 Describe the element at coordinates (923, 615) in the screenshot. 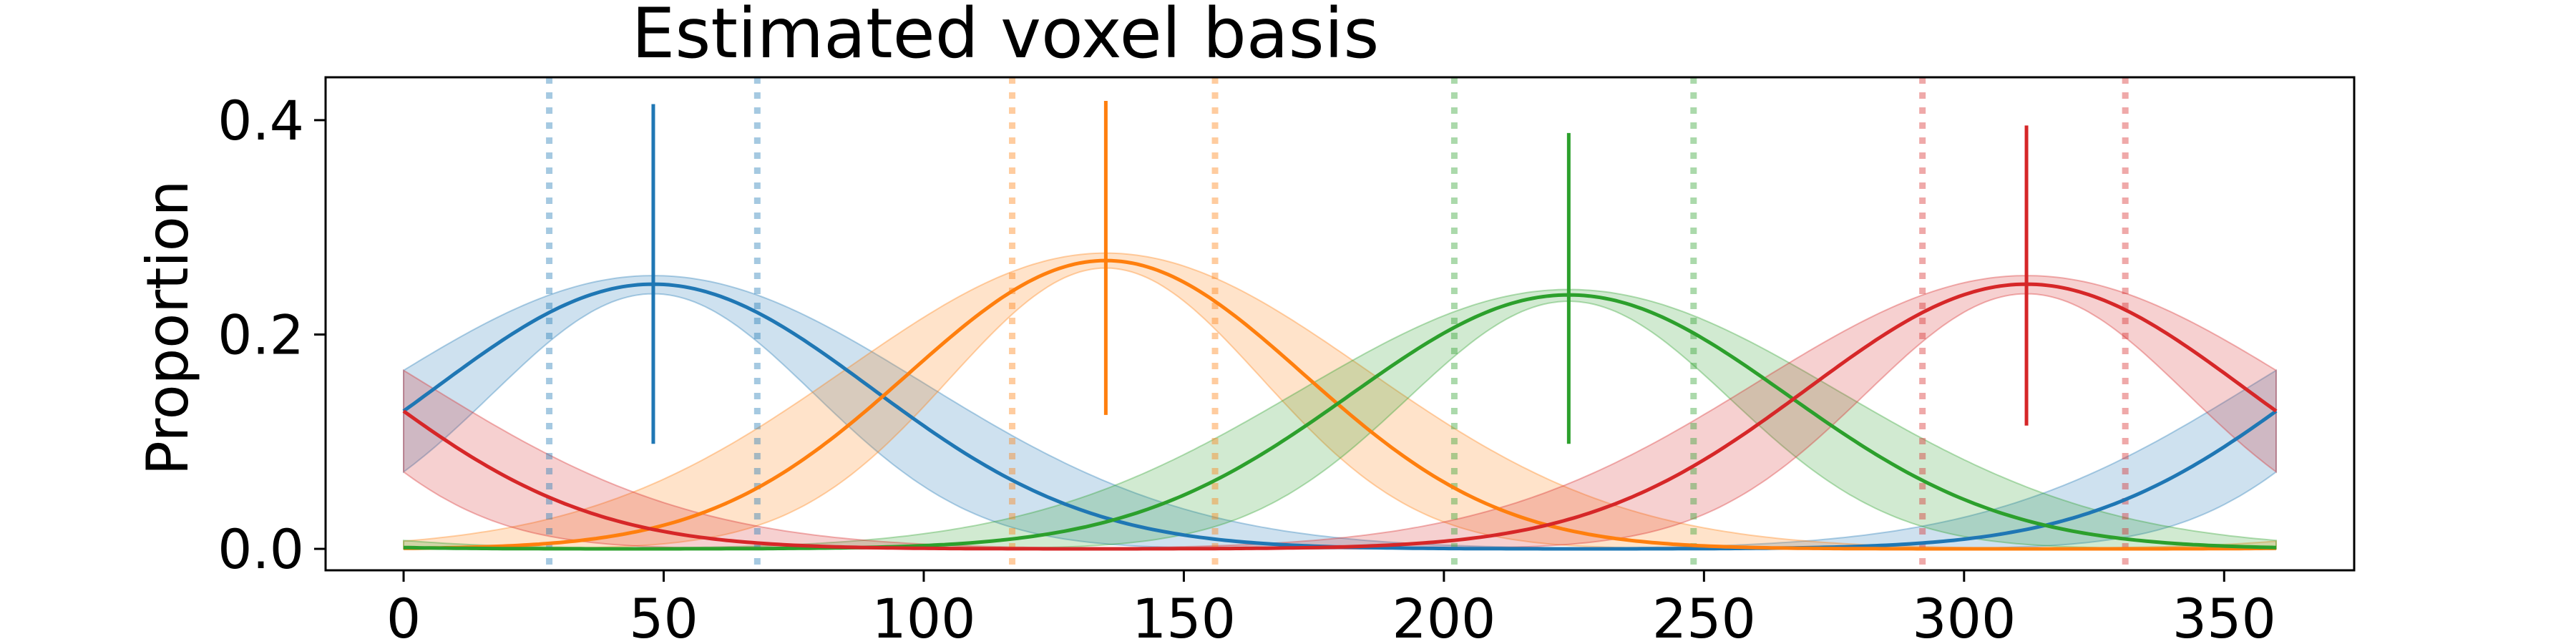

I see `x-tick-label-100: 100` at that location.